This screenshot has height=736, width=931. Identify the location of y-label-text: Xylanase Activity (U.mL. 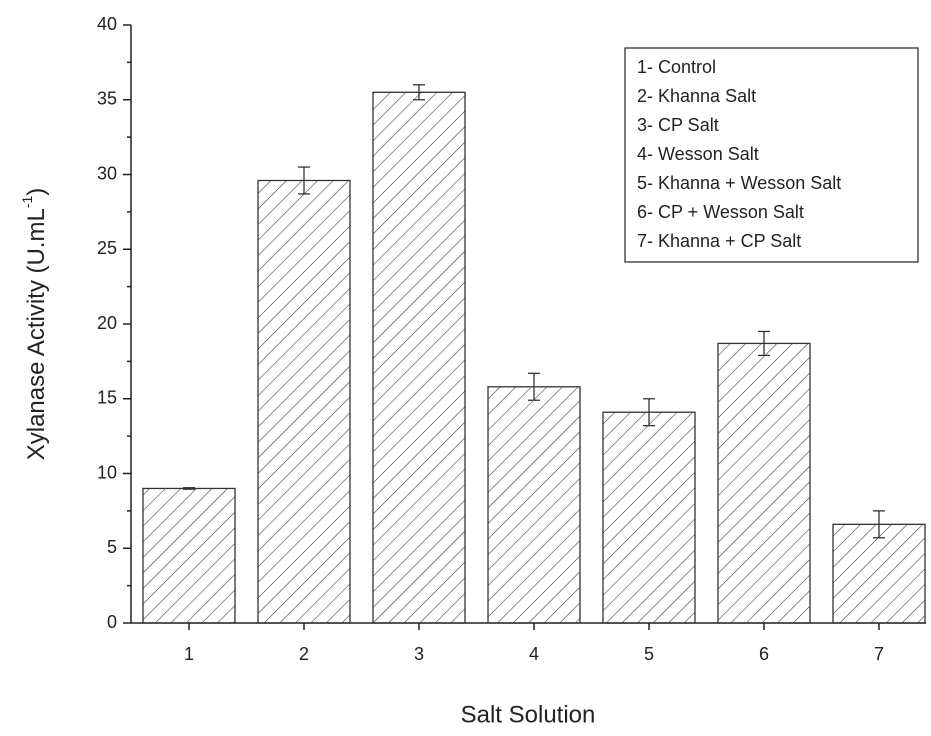
(36, 334).